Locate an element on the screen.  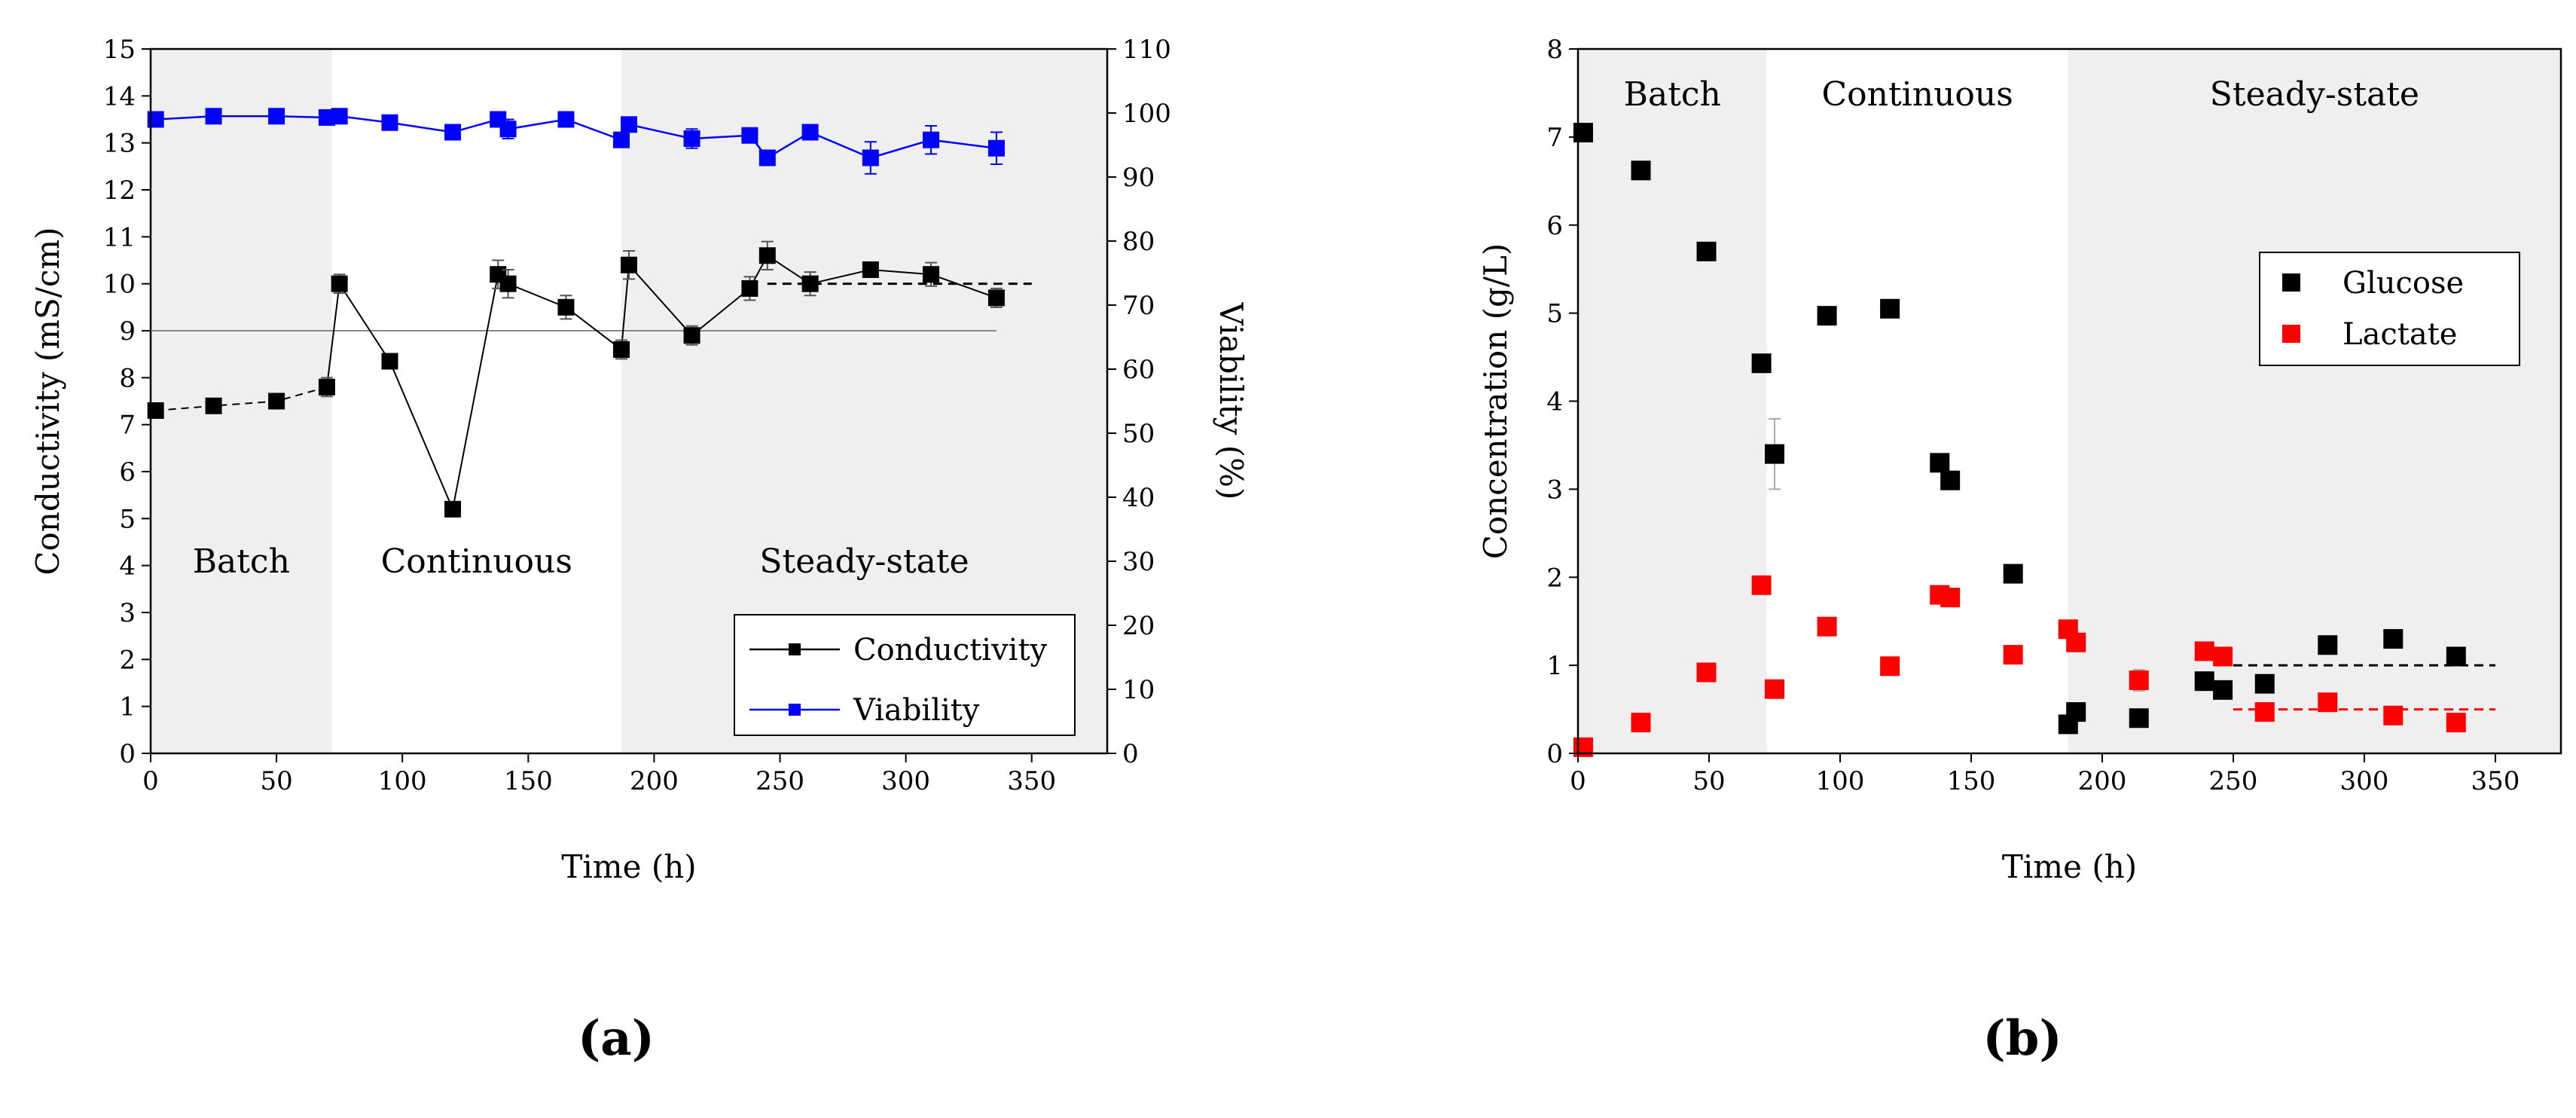
y-tick-label: 8 is located at coordinates (1555, 50).